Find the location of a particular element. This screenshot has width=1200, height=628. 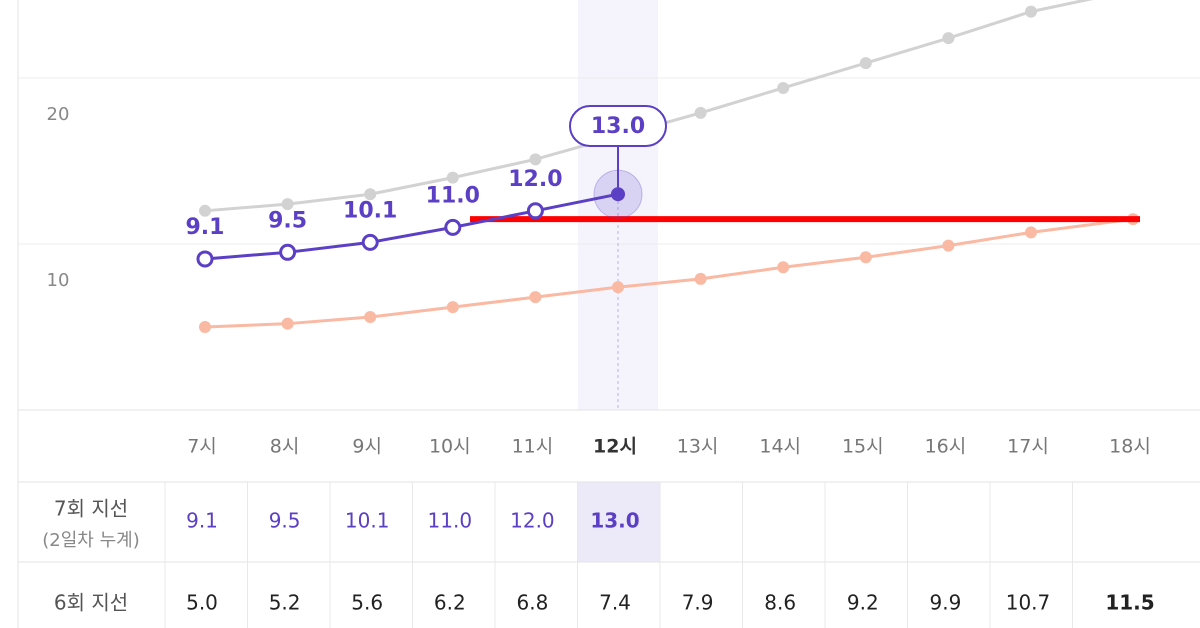

table-cell: 7.9 is located at coordinates (698, 603).